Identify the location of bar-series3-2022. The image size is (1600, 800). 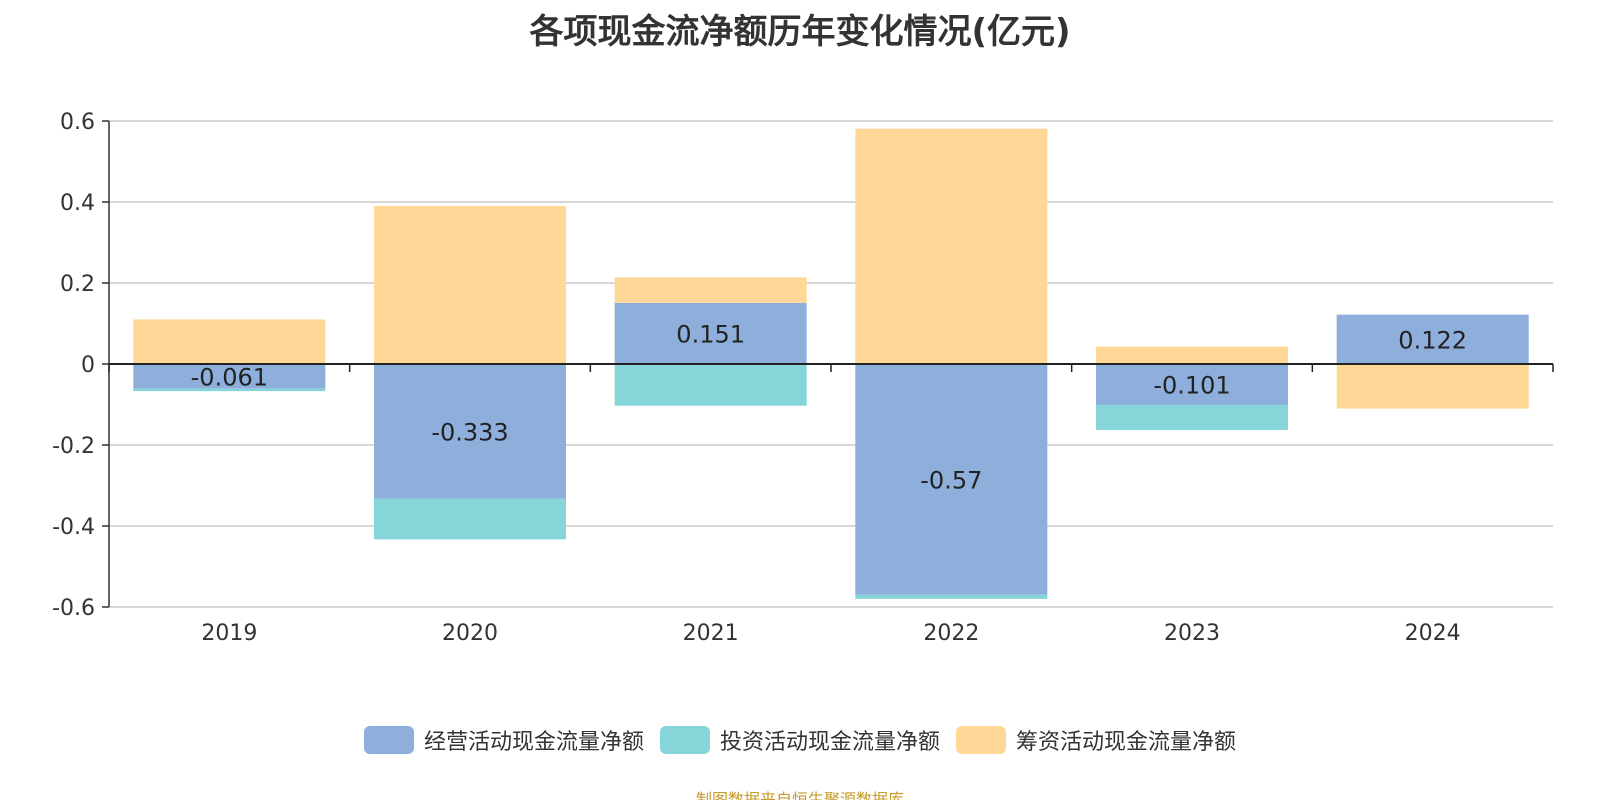
(951, 246).